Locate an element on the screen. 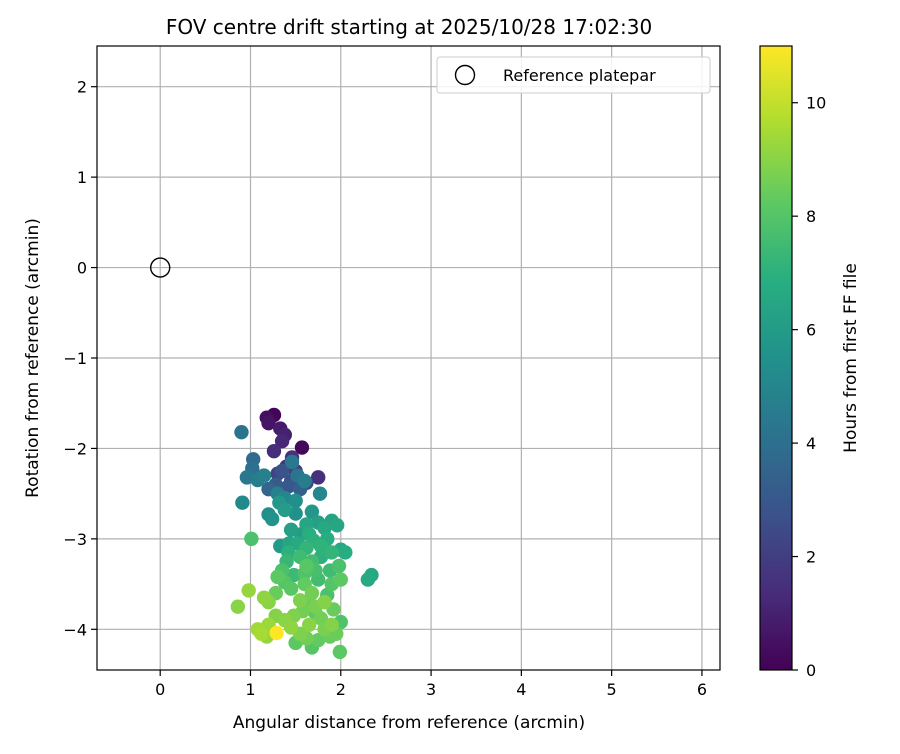 The image size is (900, 754). x-axis: 0 1 2 3 4 5 6 is located at coordinates (431, 684).